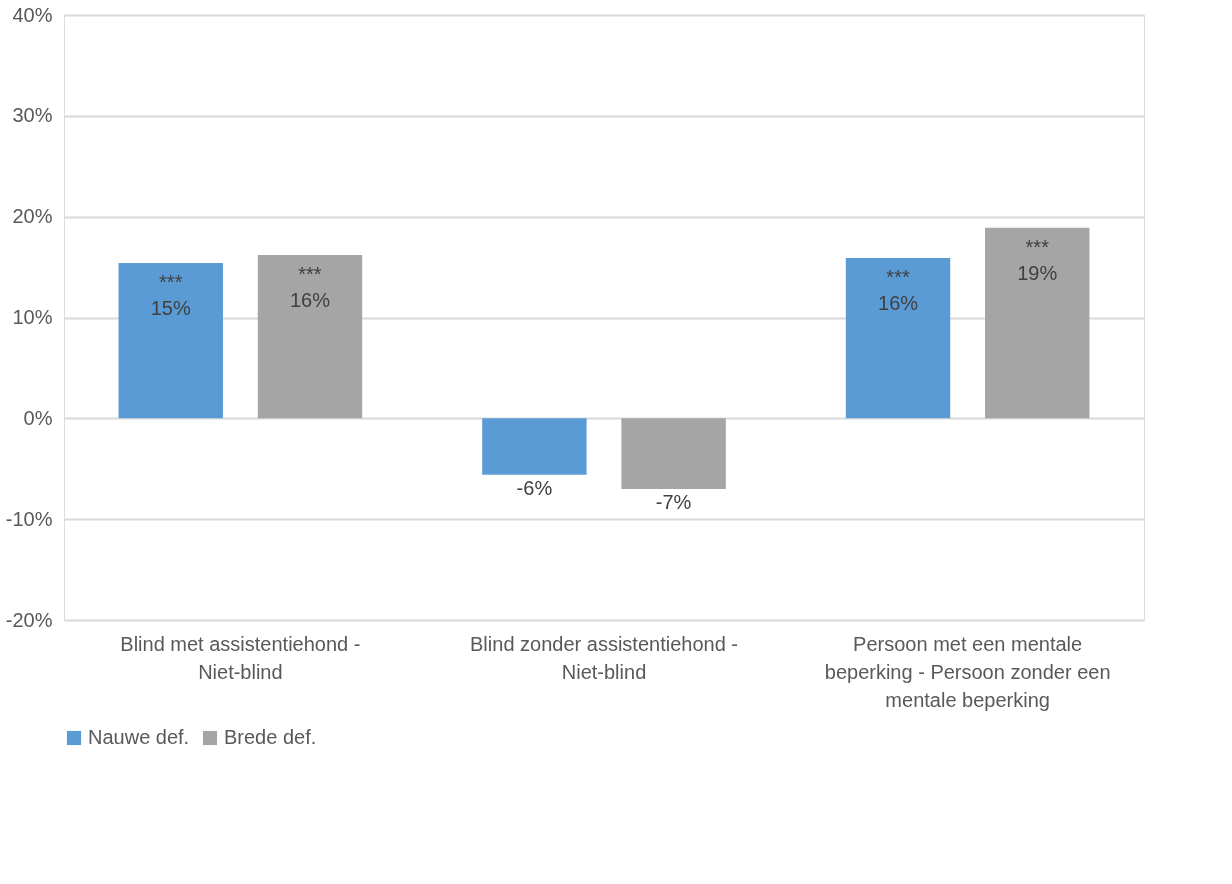  Describe the element at coordinates (673, 501) in the screenshot. I see `data-label: -7%` at that location.